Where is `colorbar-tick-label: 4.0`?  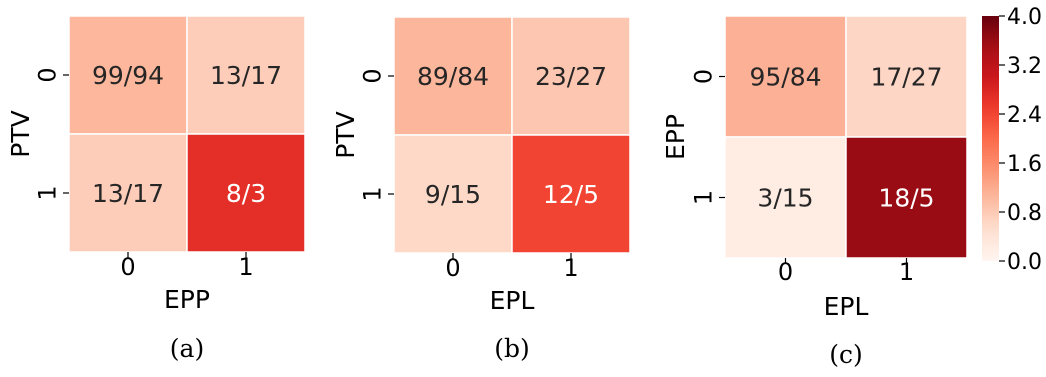
colorbar-tick-label: 4.0 is located at coordinates (1024, 17).